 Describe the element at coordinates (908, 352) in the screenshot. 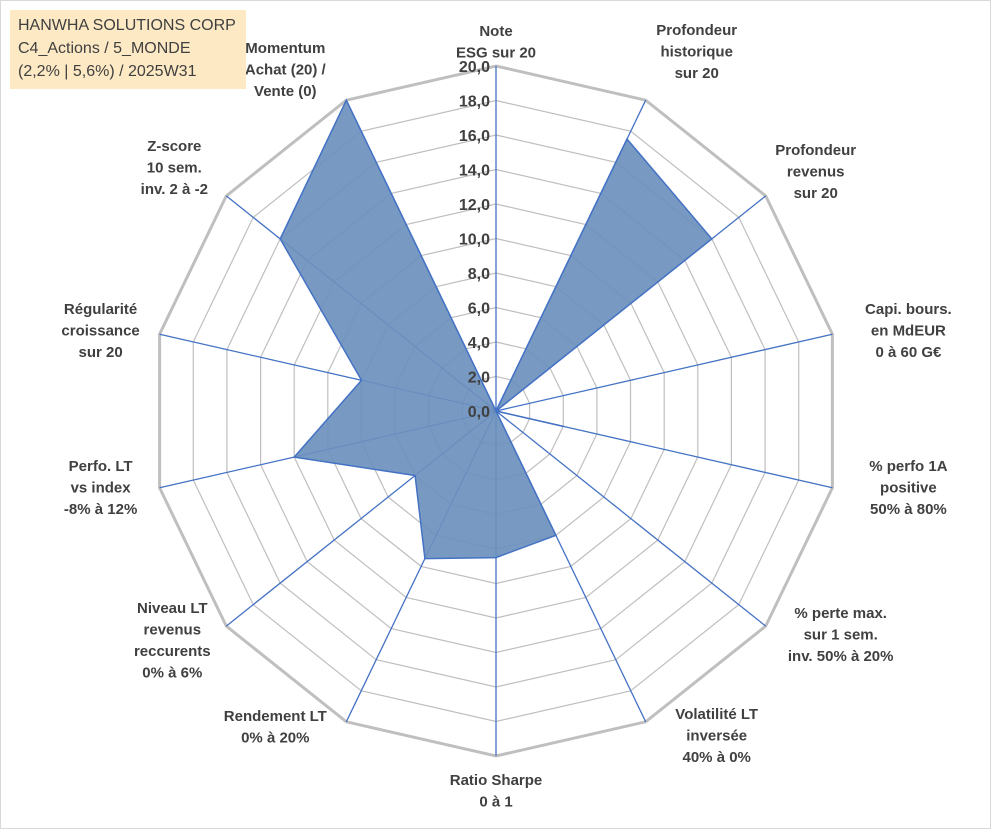

I see `axis-label-line: 0 à 60 G€` at that location.